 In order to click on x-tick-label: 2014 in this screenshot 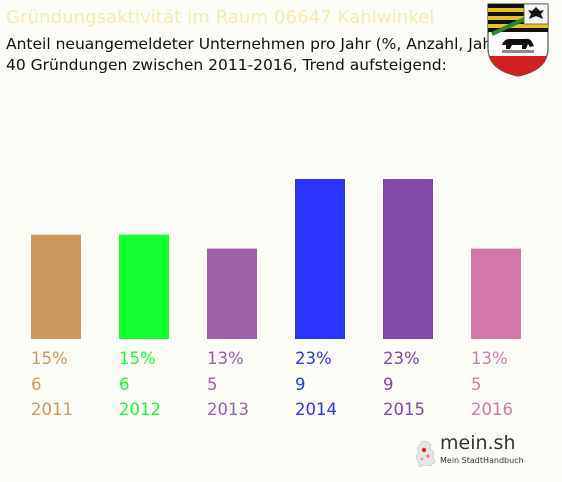, I will do `click(316, 409)`.